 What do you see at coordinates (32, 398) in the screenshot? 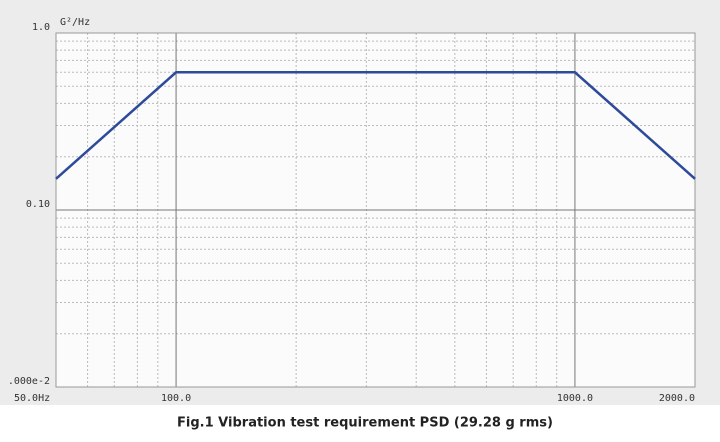
I see `x-tick-label: 50.0Hz` at bounding box center [32, 398].